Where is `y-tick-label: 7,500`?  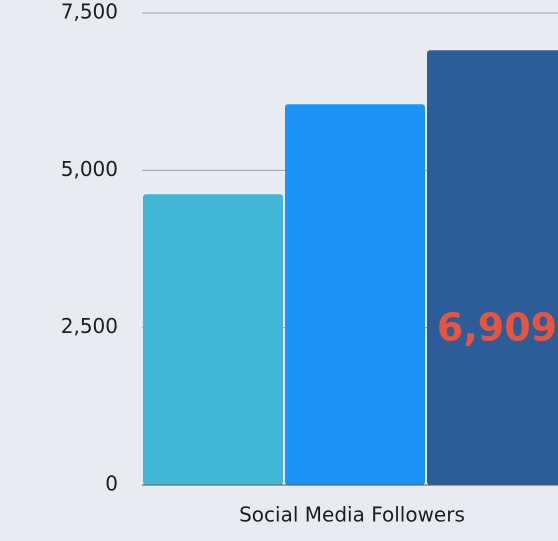 y-tick-label: 7,500 is located at coordinates (89, 12).